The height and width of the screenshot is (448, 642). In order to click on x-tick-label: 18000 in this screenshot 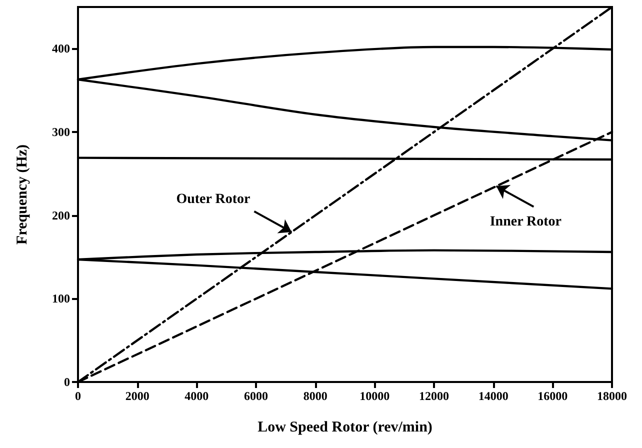, I will do `click(612, 396)`.